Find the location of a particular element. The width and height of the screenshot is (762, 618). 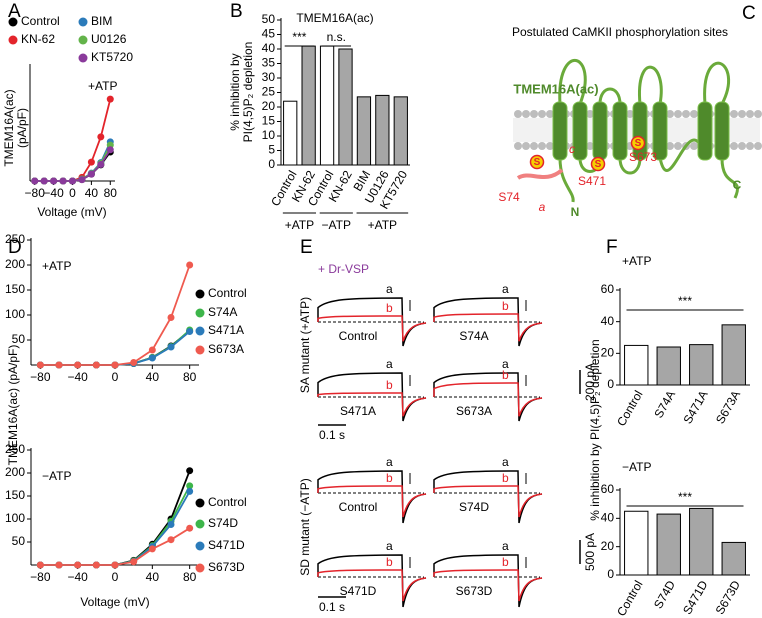

helices is located at coordinates (641, 131).